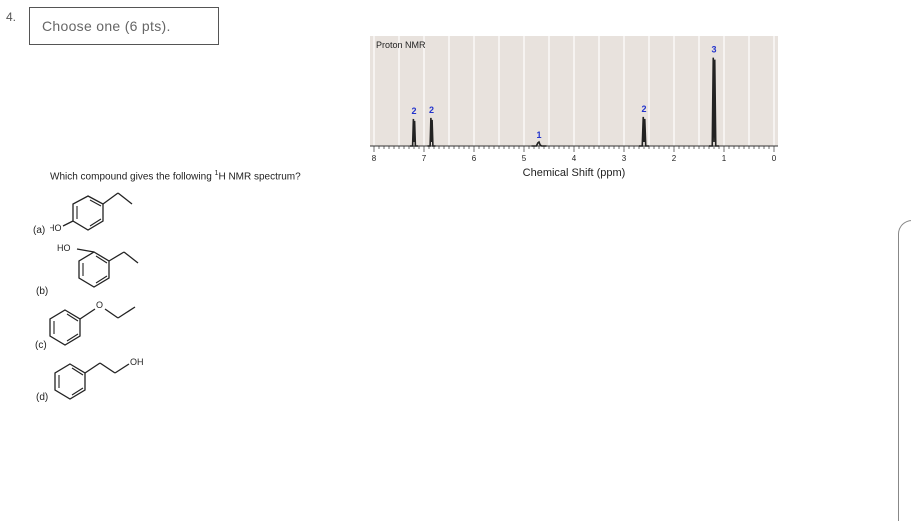  Describe the element at coordinates (105, 380) in the screenshot. I see `option-d-structure: OH` at that location.